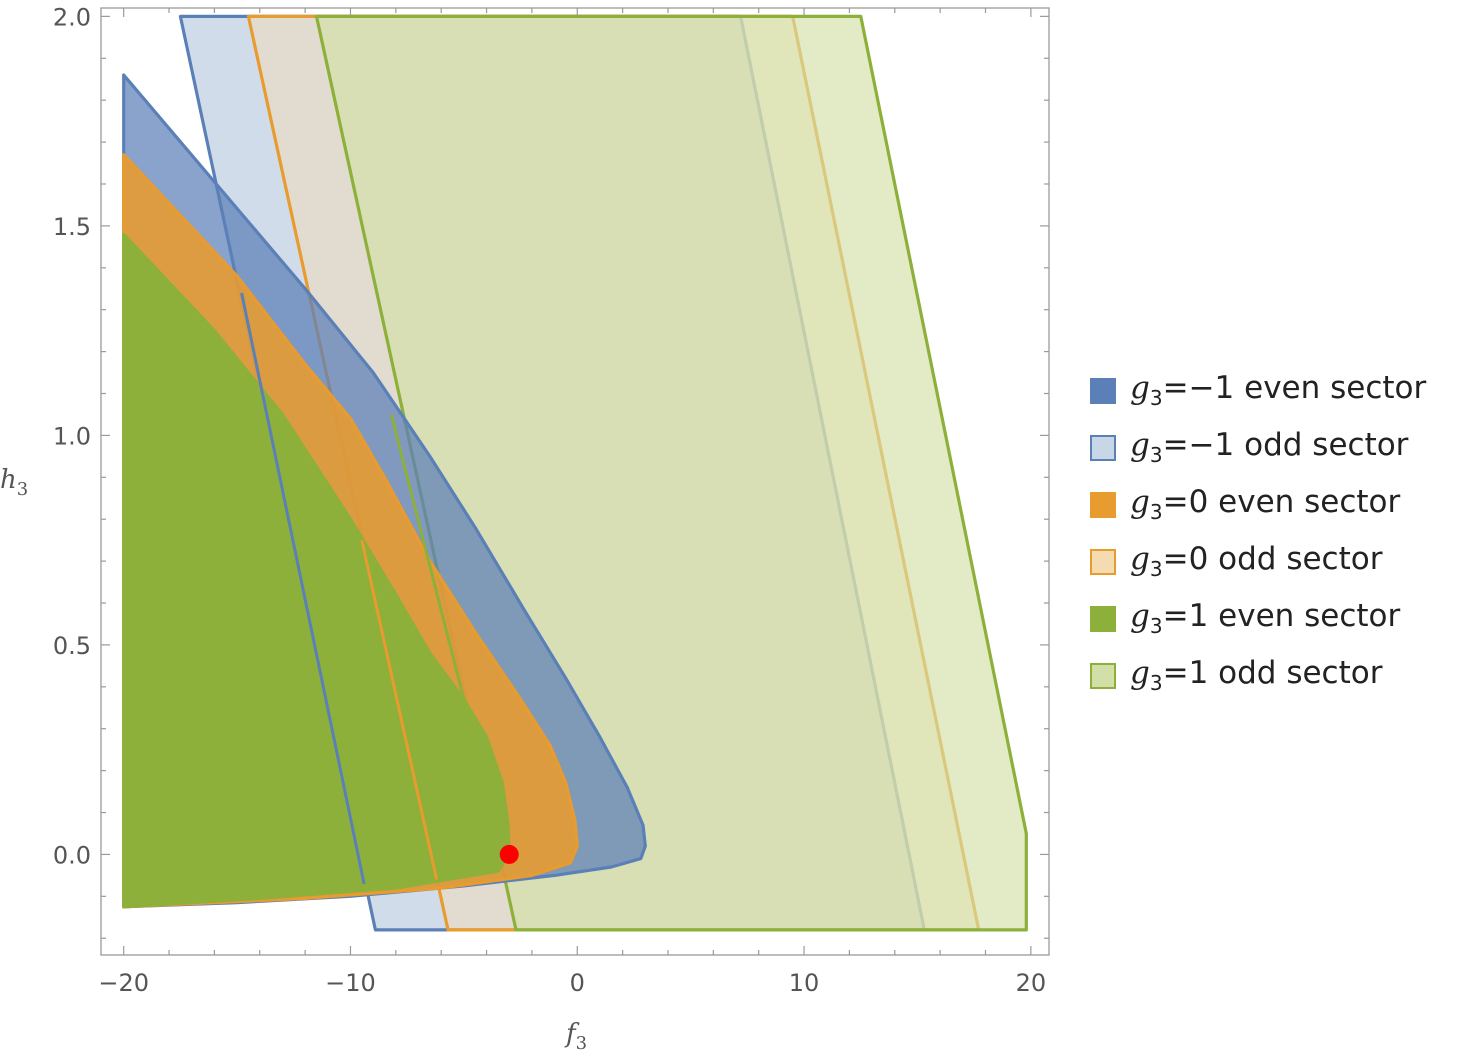 The width and height of the screenshot is (1463, 1059). I want to click on y-tick-label: 2.0, so click(72, 17).